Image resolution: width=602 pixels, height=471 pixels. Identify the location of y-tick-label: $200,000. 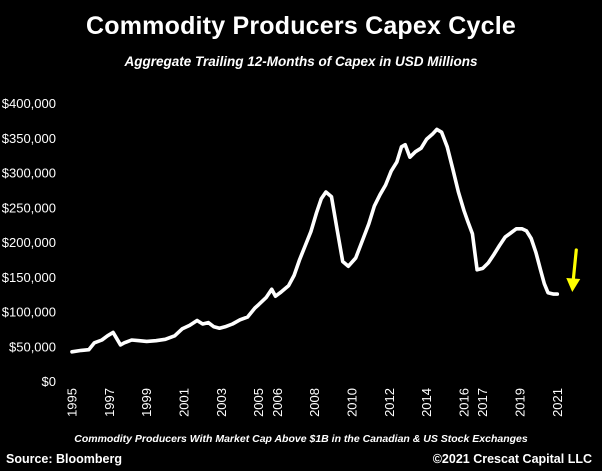
(29, 242).